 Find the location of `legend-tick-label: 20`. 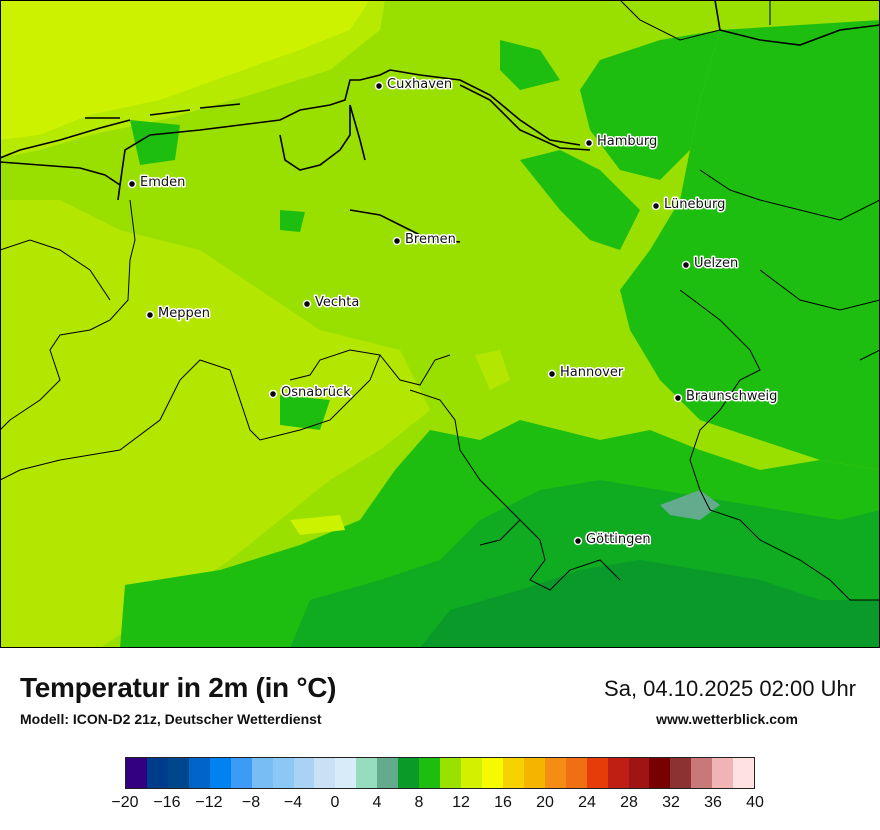

legend-tick-label: 20 is located at coordinates (545, 802).